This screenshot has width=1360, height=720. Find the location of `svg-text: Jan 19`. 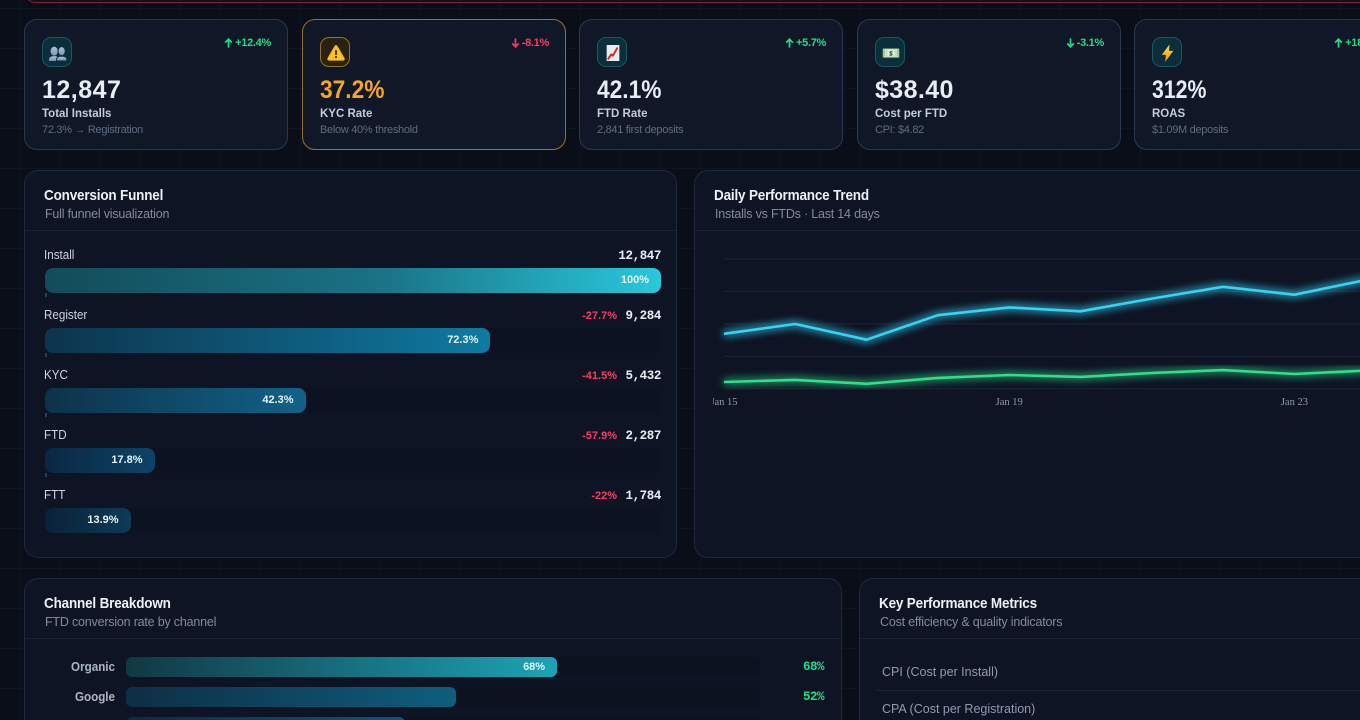

svg-text: Jan 19 is located at coordinates (1009, 402).